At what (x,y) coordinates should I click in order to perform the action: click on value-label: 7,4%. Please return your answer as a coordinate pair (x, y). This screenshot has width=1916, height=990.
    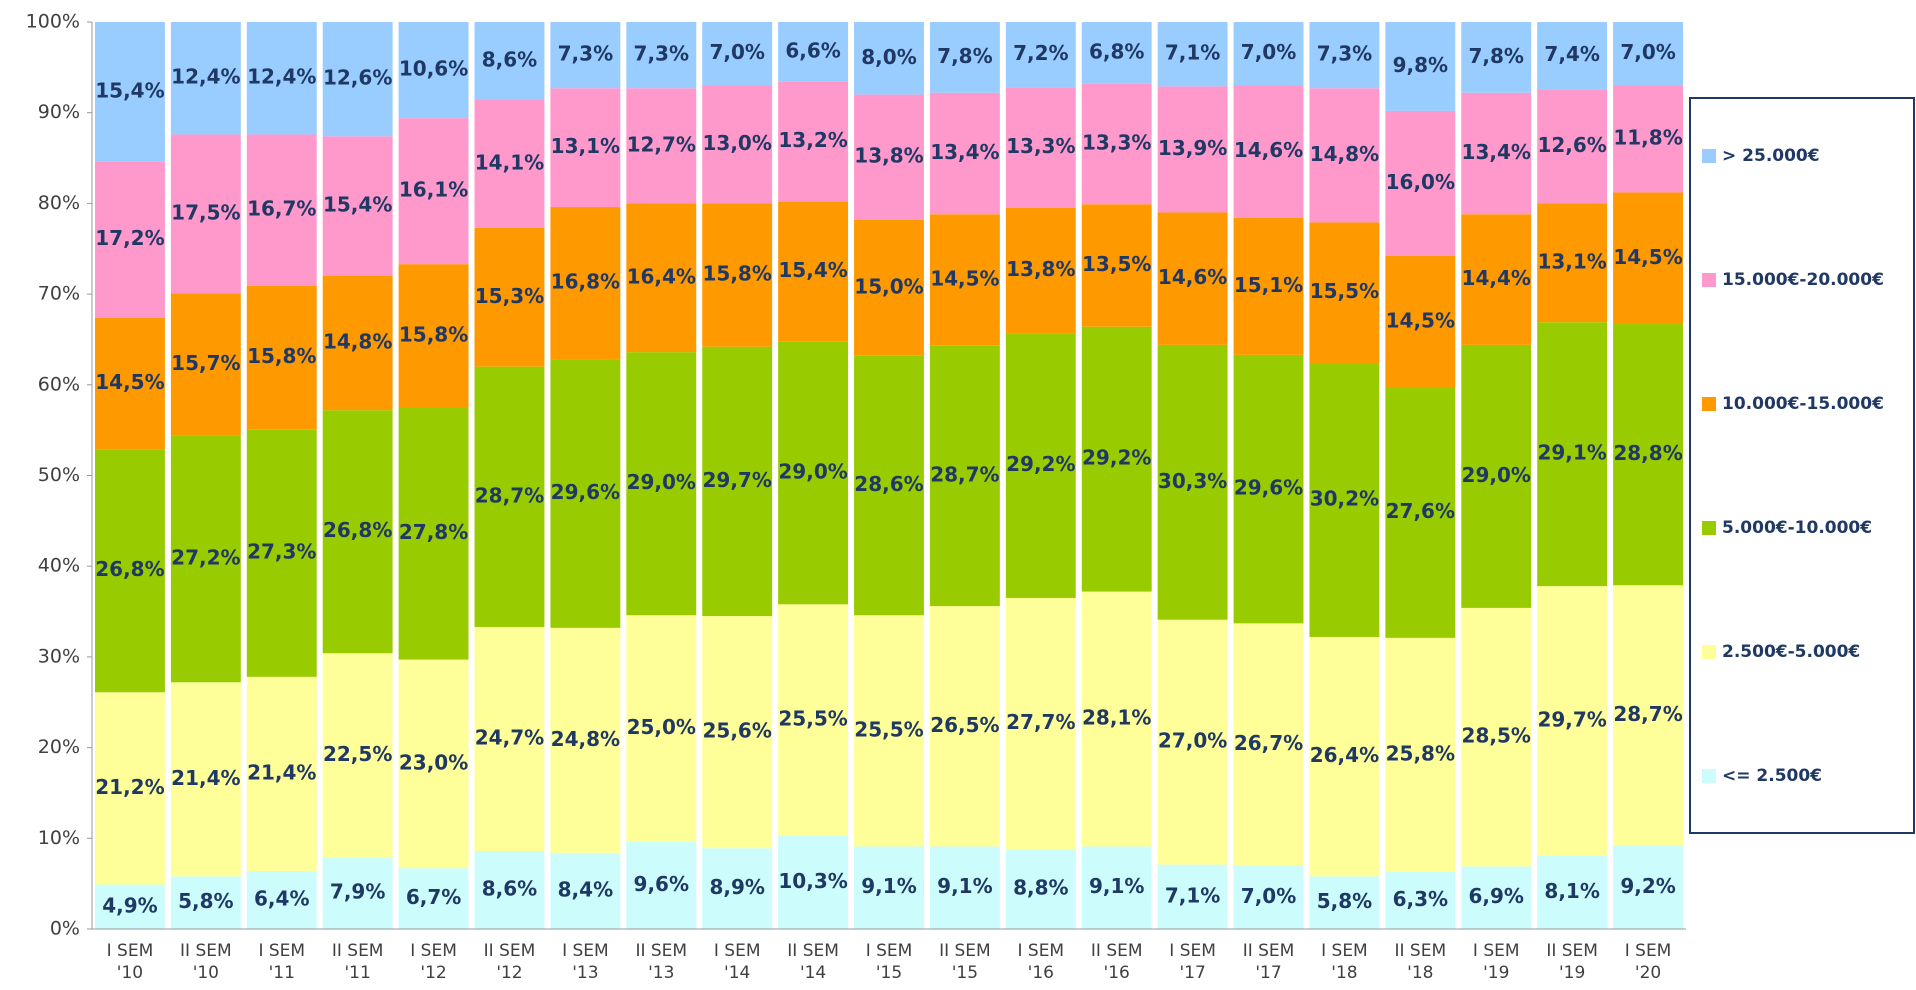
    Looking at the image, I should click on (1571, 54).